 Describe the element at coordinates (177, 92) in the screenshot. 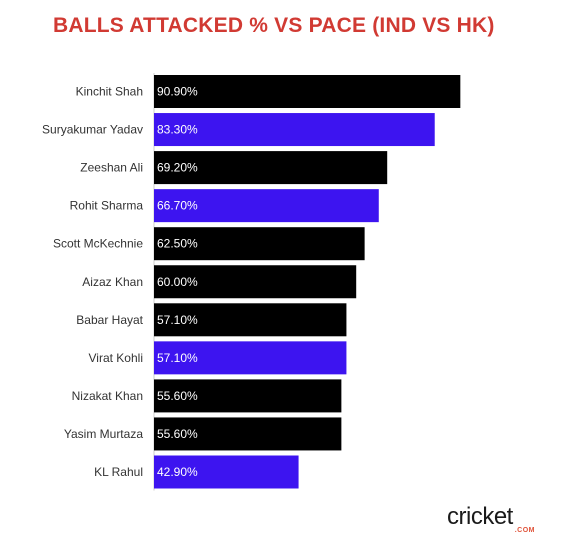

I see `value-label-0: 90.90%` at that location.